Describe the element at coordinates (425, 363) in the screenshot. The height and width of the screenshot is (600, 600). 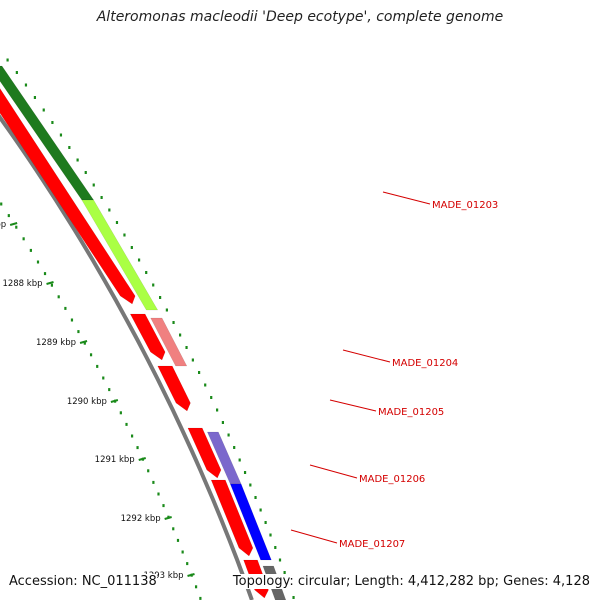
I see `gene-label: MADE_01204` at that location.